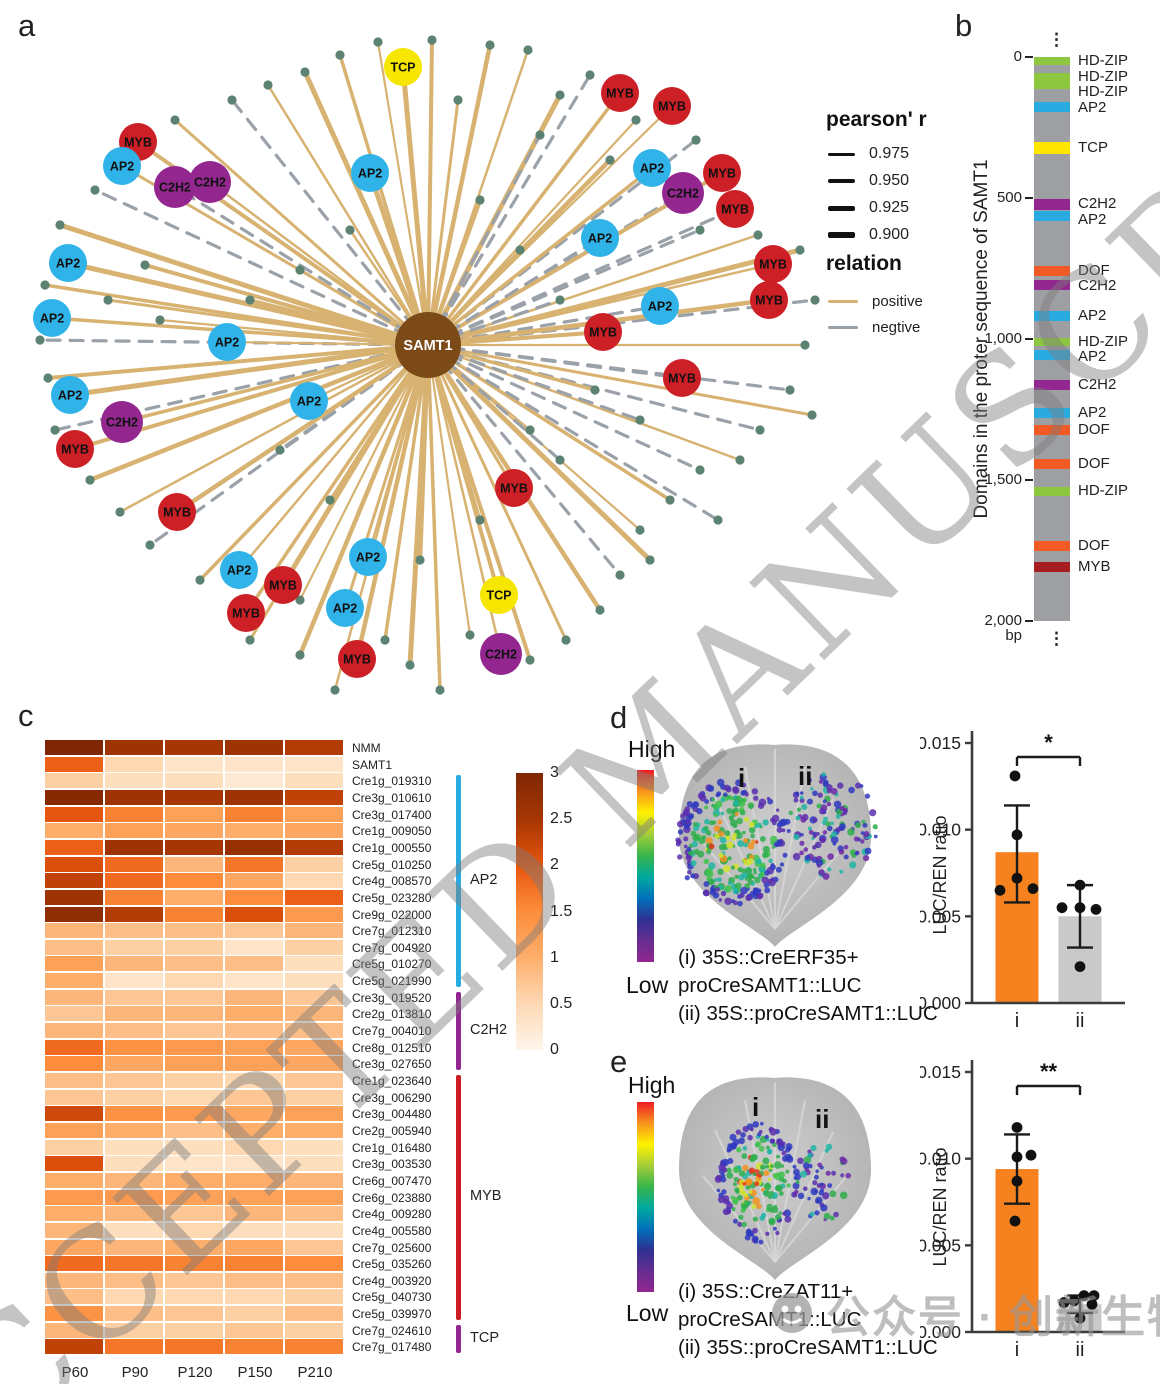 The width and height of the screenshot is (1160, 1384). Describe the element at coordinates (529, 911) in the screenshot. I see `heatmap-colorbar` at that location.